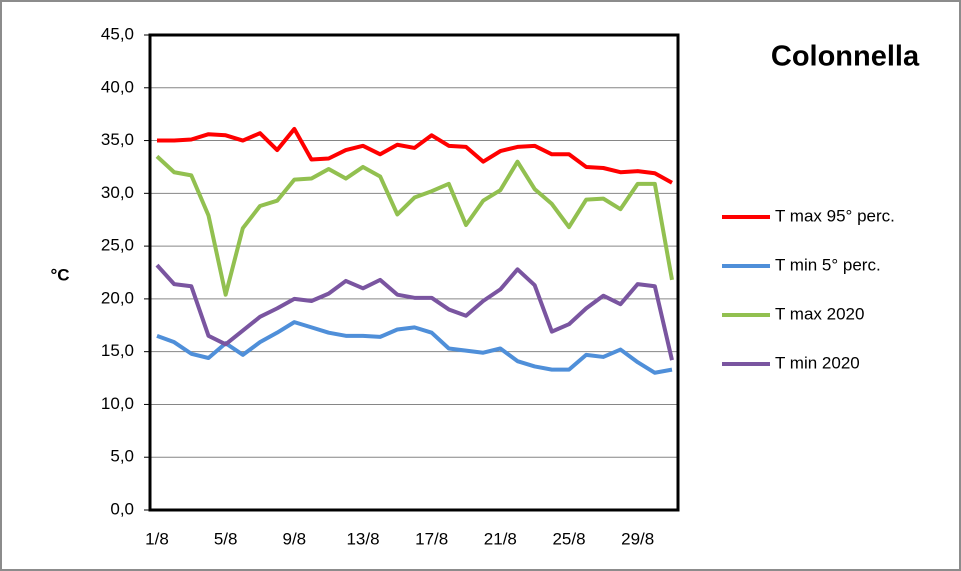 This screenshot has height=571, width=961. I want to click on x-tick-label: 25/8, so click(568, 538).